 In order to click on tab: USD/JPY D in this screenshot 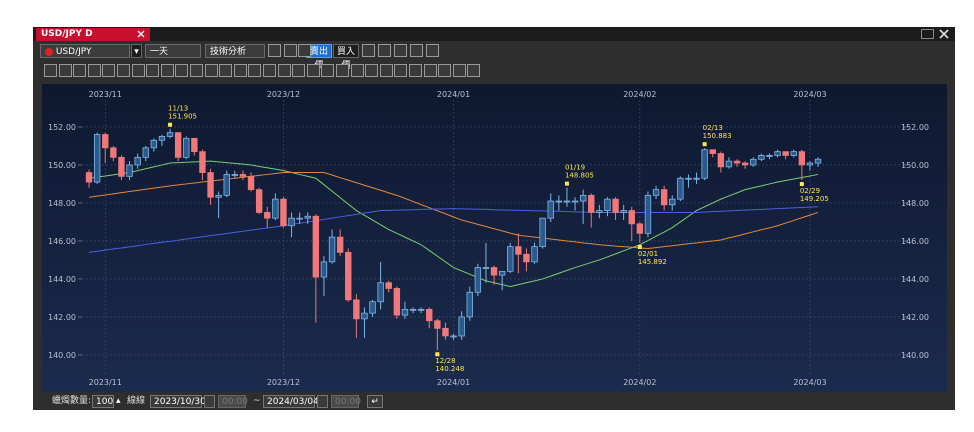, I will do `click(93, 34)`.